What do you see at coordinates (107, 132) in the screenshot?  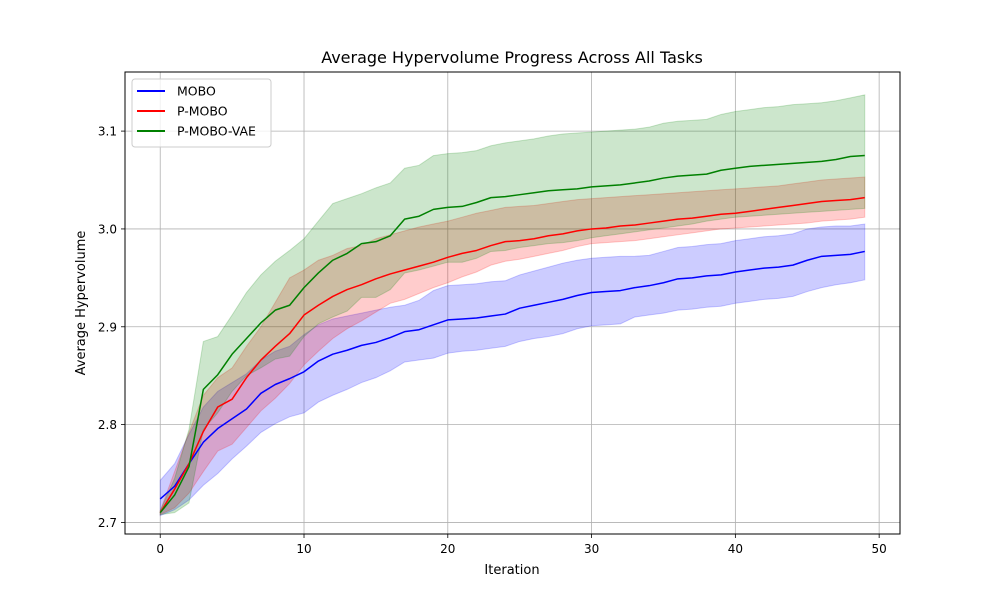 I see `y-tick-label: 3.1` at bounding box center [107, 132].